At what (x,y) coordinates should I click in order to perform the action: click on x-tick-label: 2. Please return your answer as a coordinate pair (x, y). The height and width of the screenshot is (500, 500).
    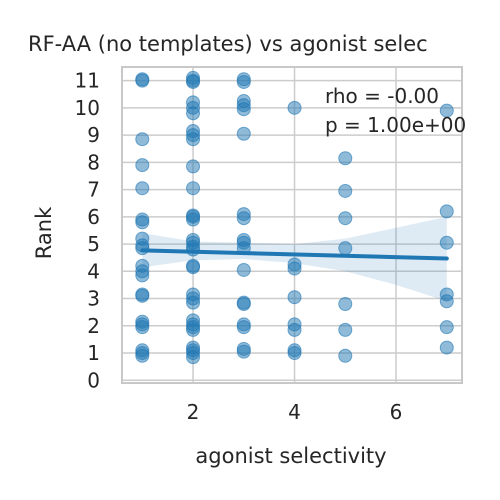
    Looking at the image, I should click on (193, 412).